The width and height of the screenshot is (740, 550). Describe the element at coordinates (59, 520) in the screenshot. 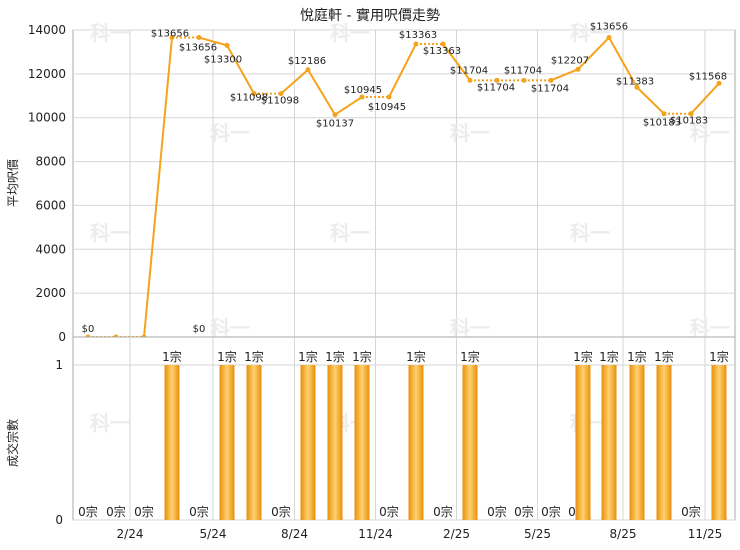

I see `volume-y-tick-label: 0` at that location.